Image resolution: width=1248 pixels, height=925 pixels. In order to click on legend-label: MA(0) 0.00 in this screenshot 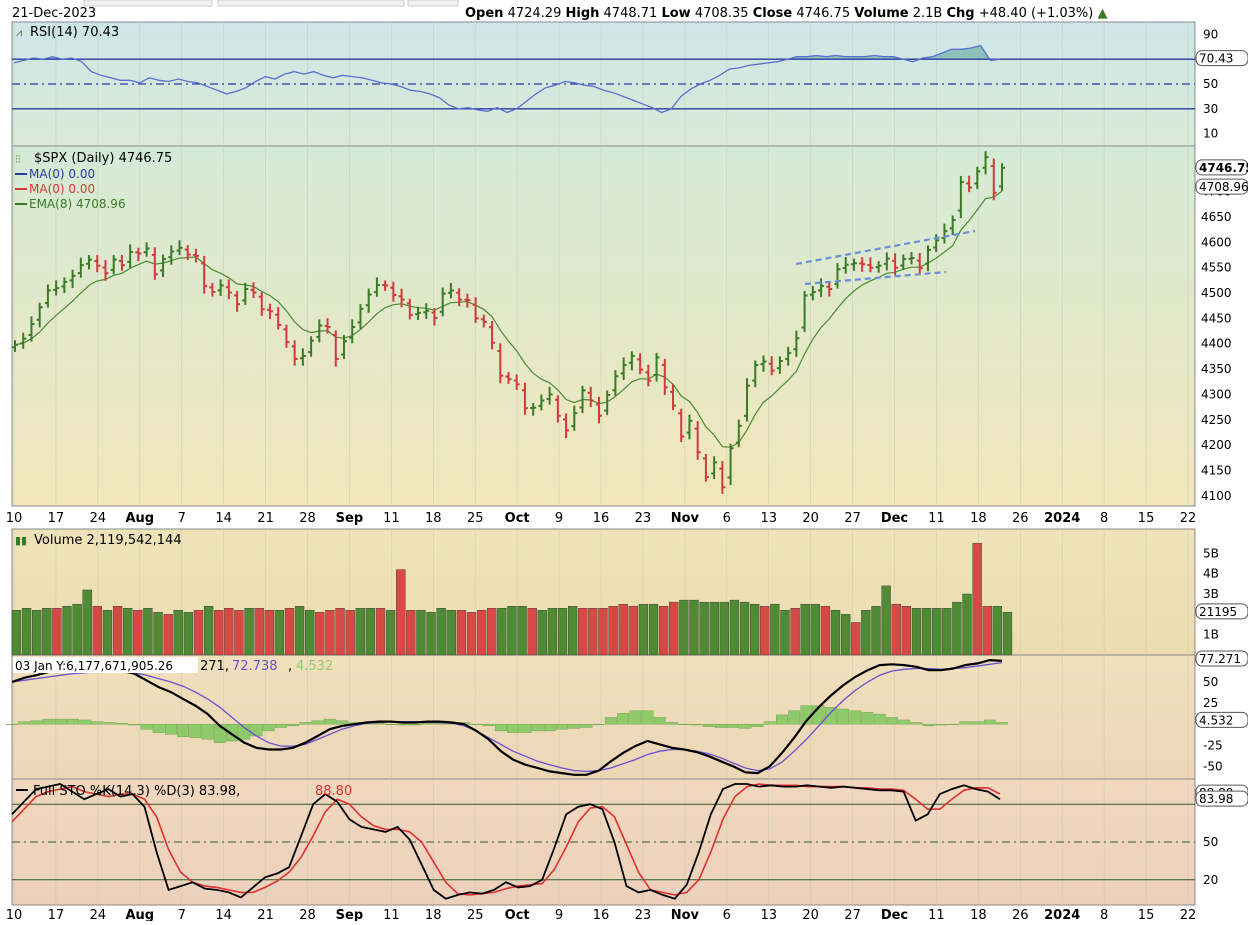, I will do `click(62, 189)`.